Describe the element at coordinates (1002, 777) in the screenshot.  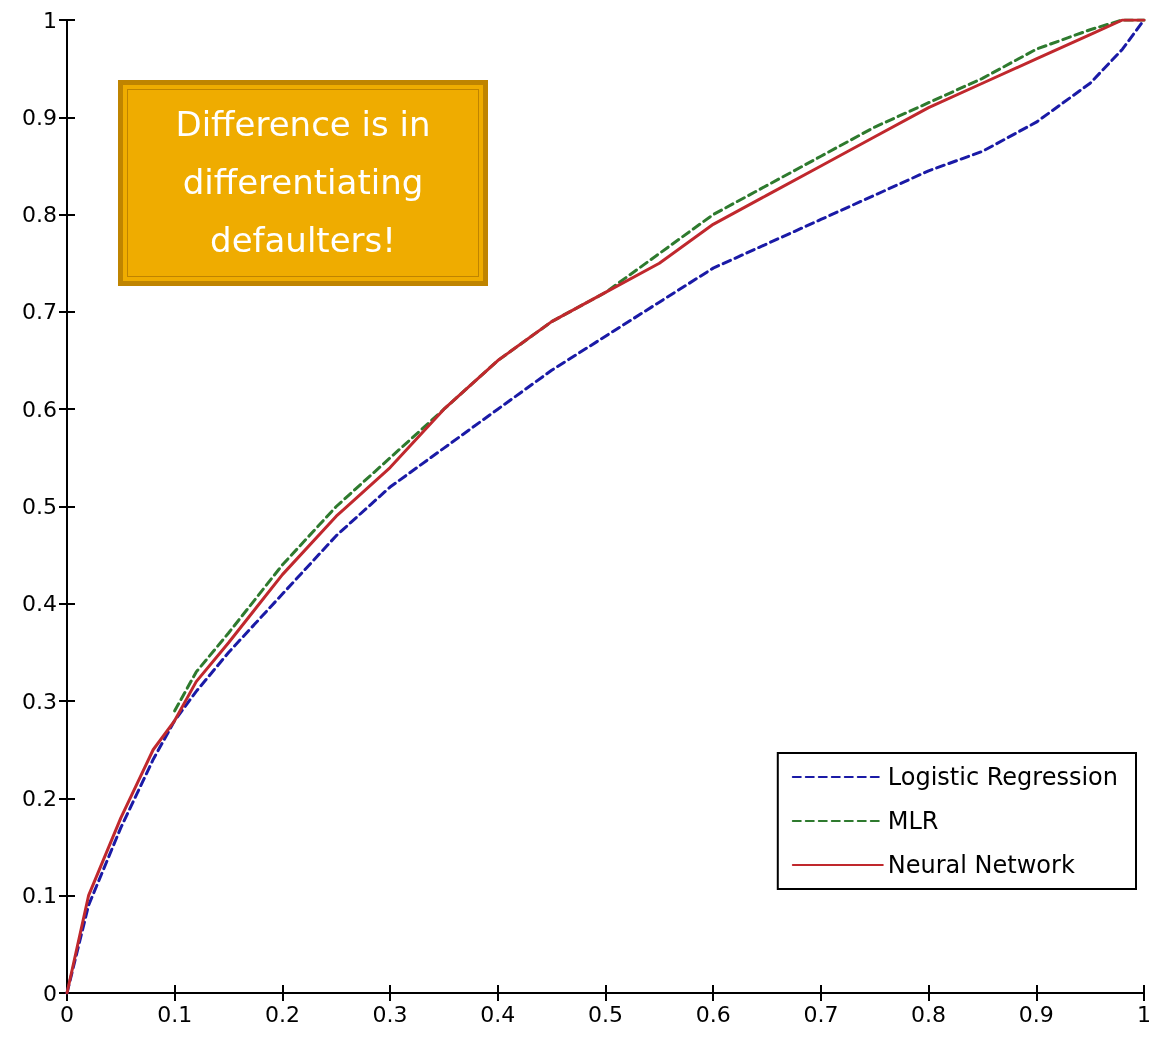
I see `legend-label: Logistic Regression` at that location.